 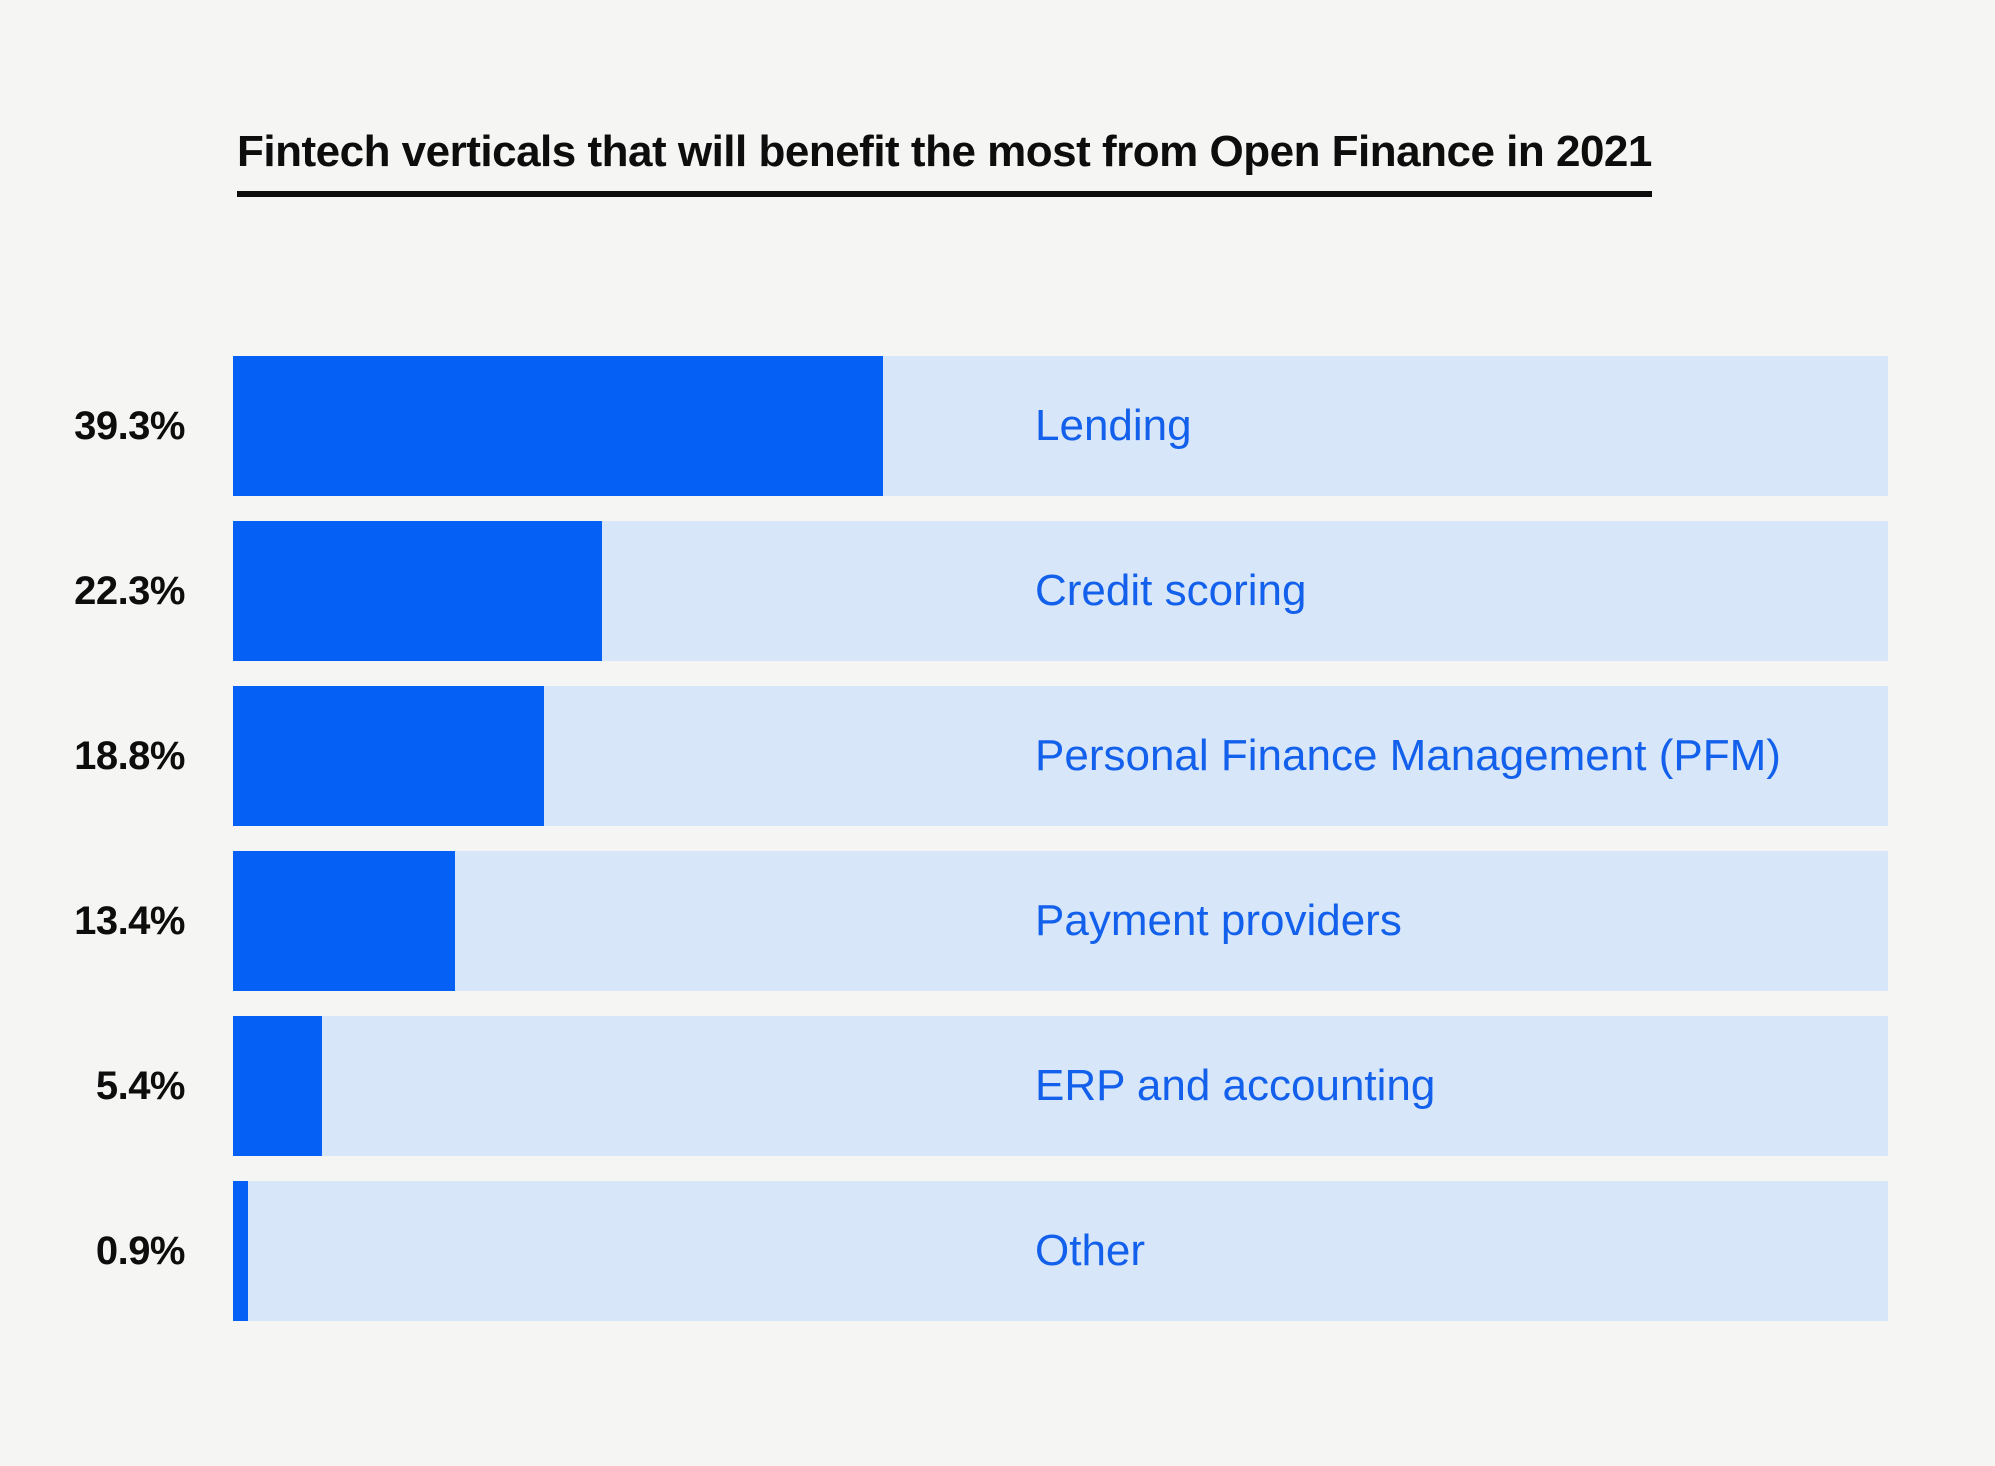 What do you see at coordinates (140, 1250) in the screenshot?
I see `value-label: 0.9%` at bounding box center [140, 1250].